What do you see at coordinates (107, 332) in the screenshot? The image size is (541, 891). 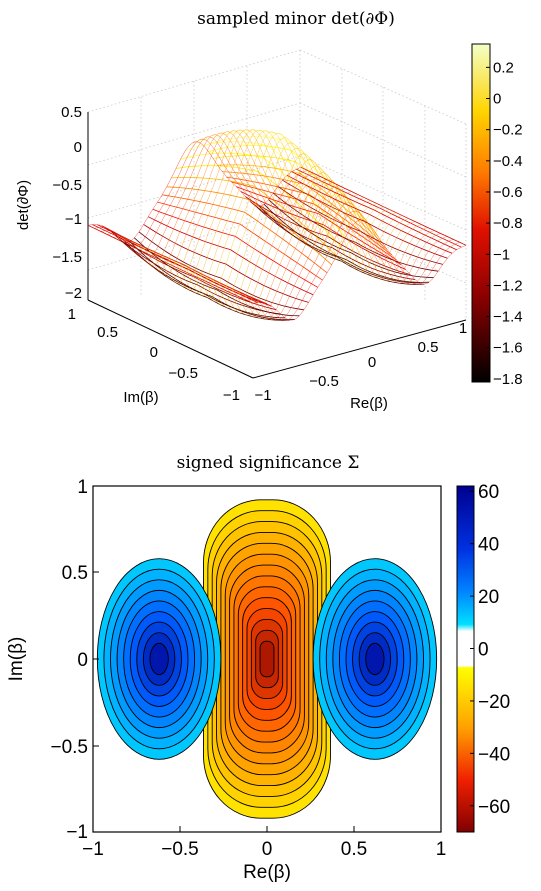 I see `im-tick-label: 0.5` at bounding box center [107, 332].